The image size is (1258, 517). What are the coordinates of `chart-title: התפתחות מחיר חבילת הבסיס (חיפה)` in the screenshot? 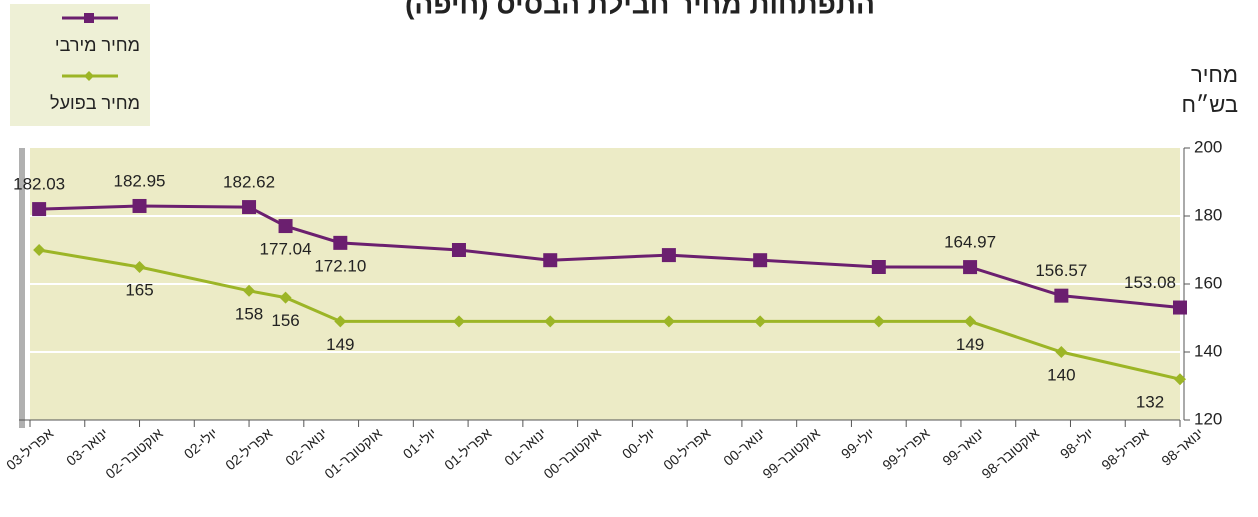 It's located at (640, 9).